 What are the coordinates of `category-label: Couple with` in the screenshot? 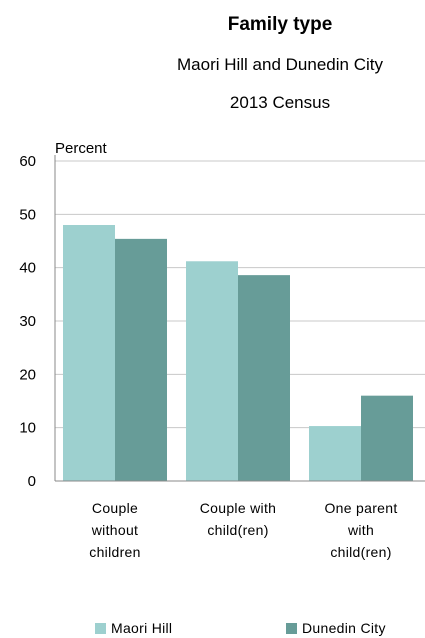 It's located at (238, 508).